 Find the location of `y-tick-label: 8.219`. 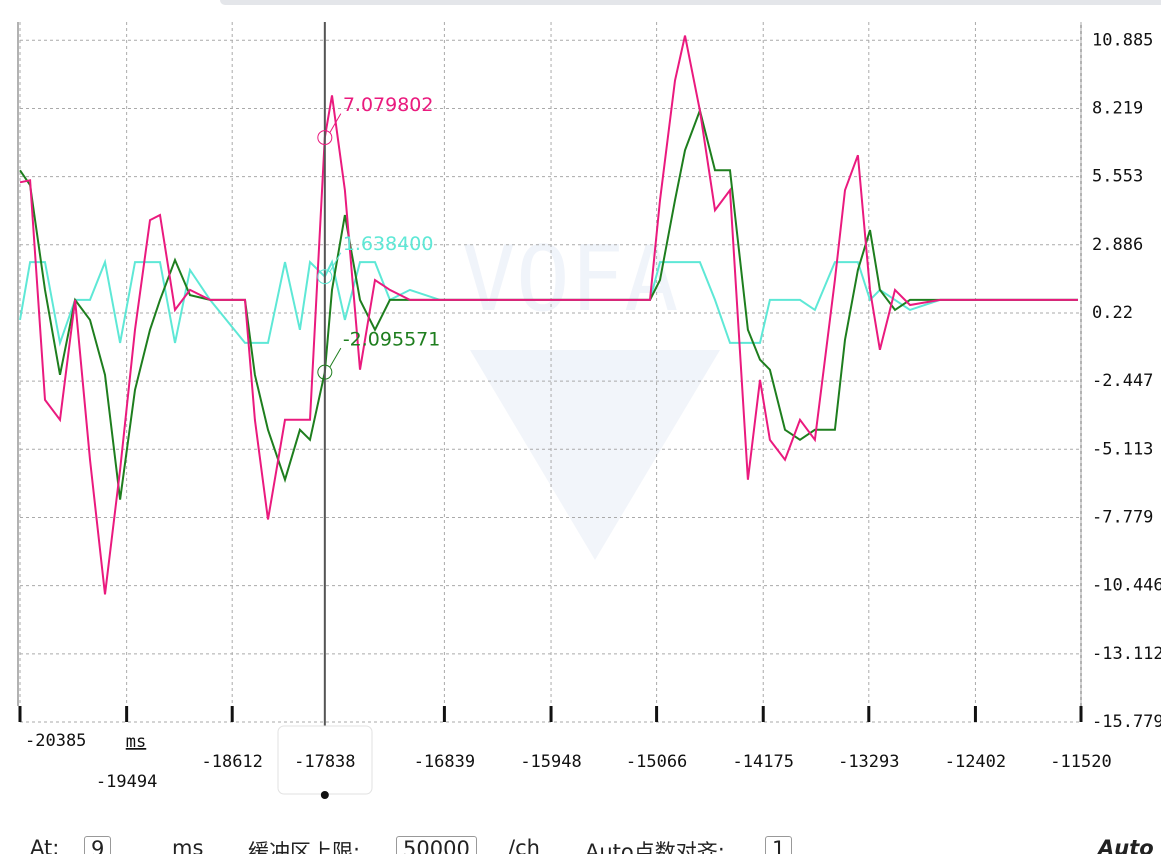

y-tick-label: 8.219 is located at coordinates (1117, 108).